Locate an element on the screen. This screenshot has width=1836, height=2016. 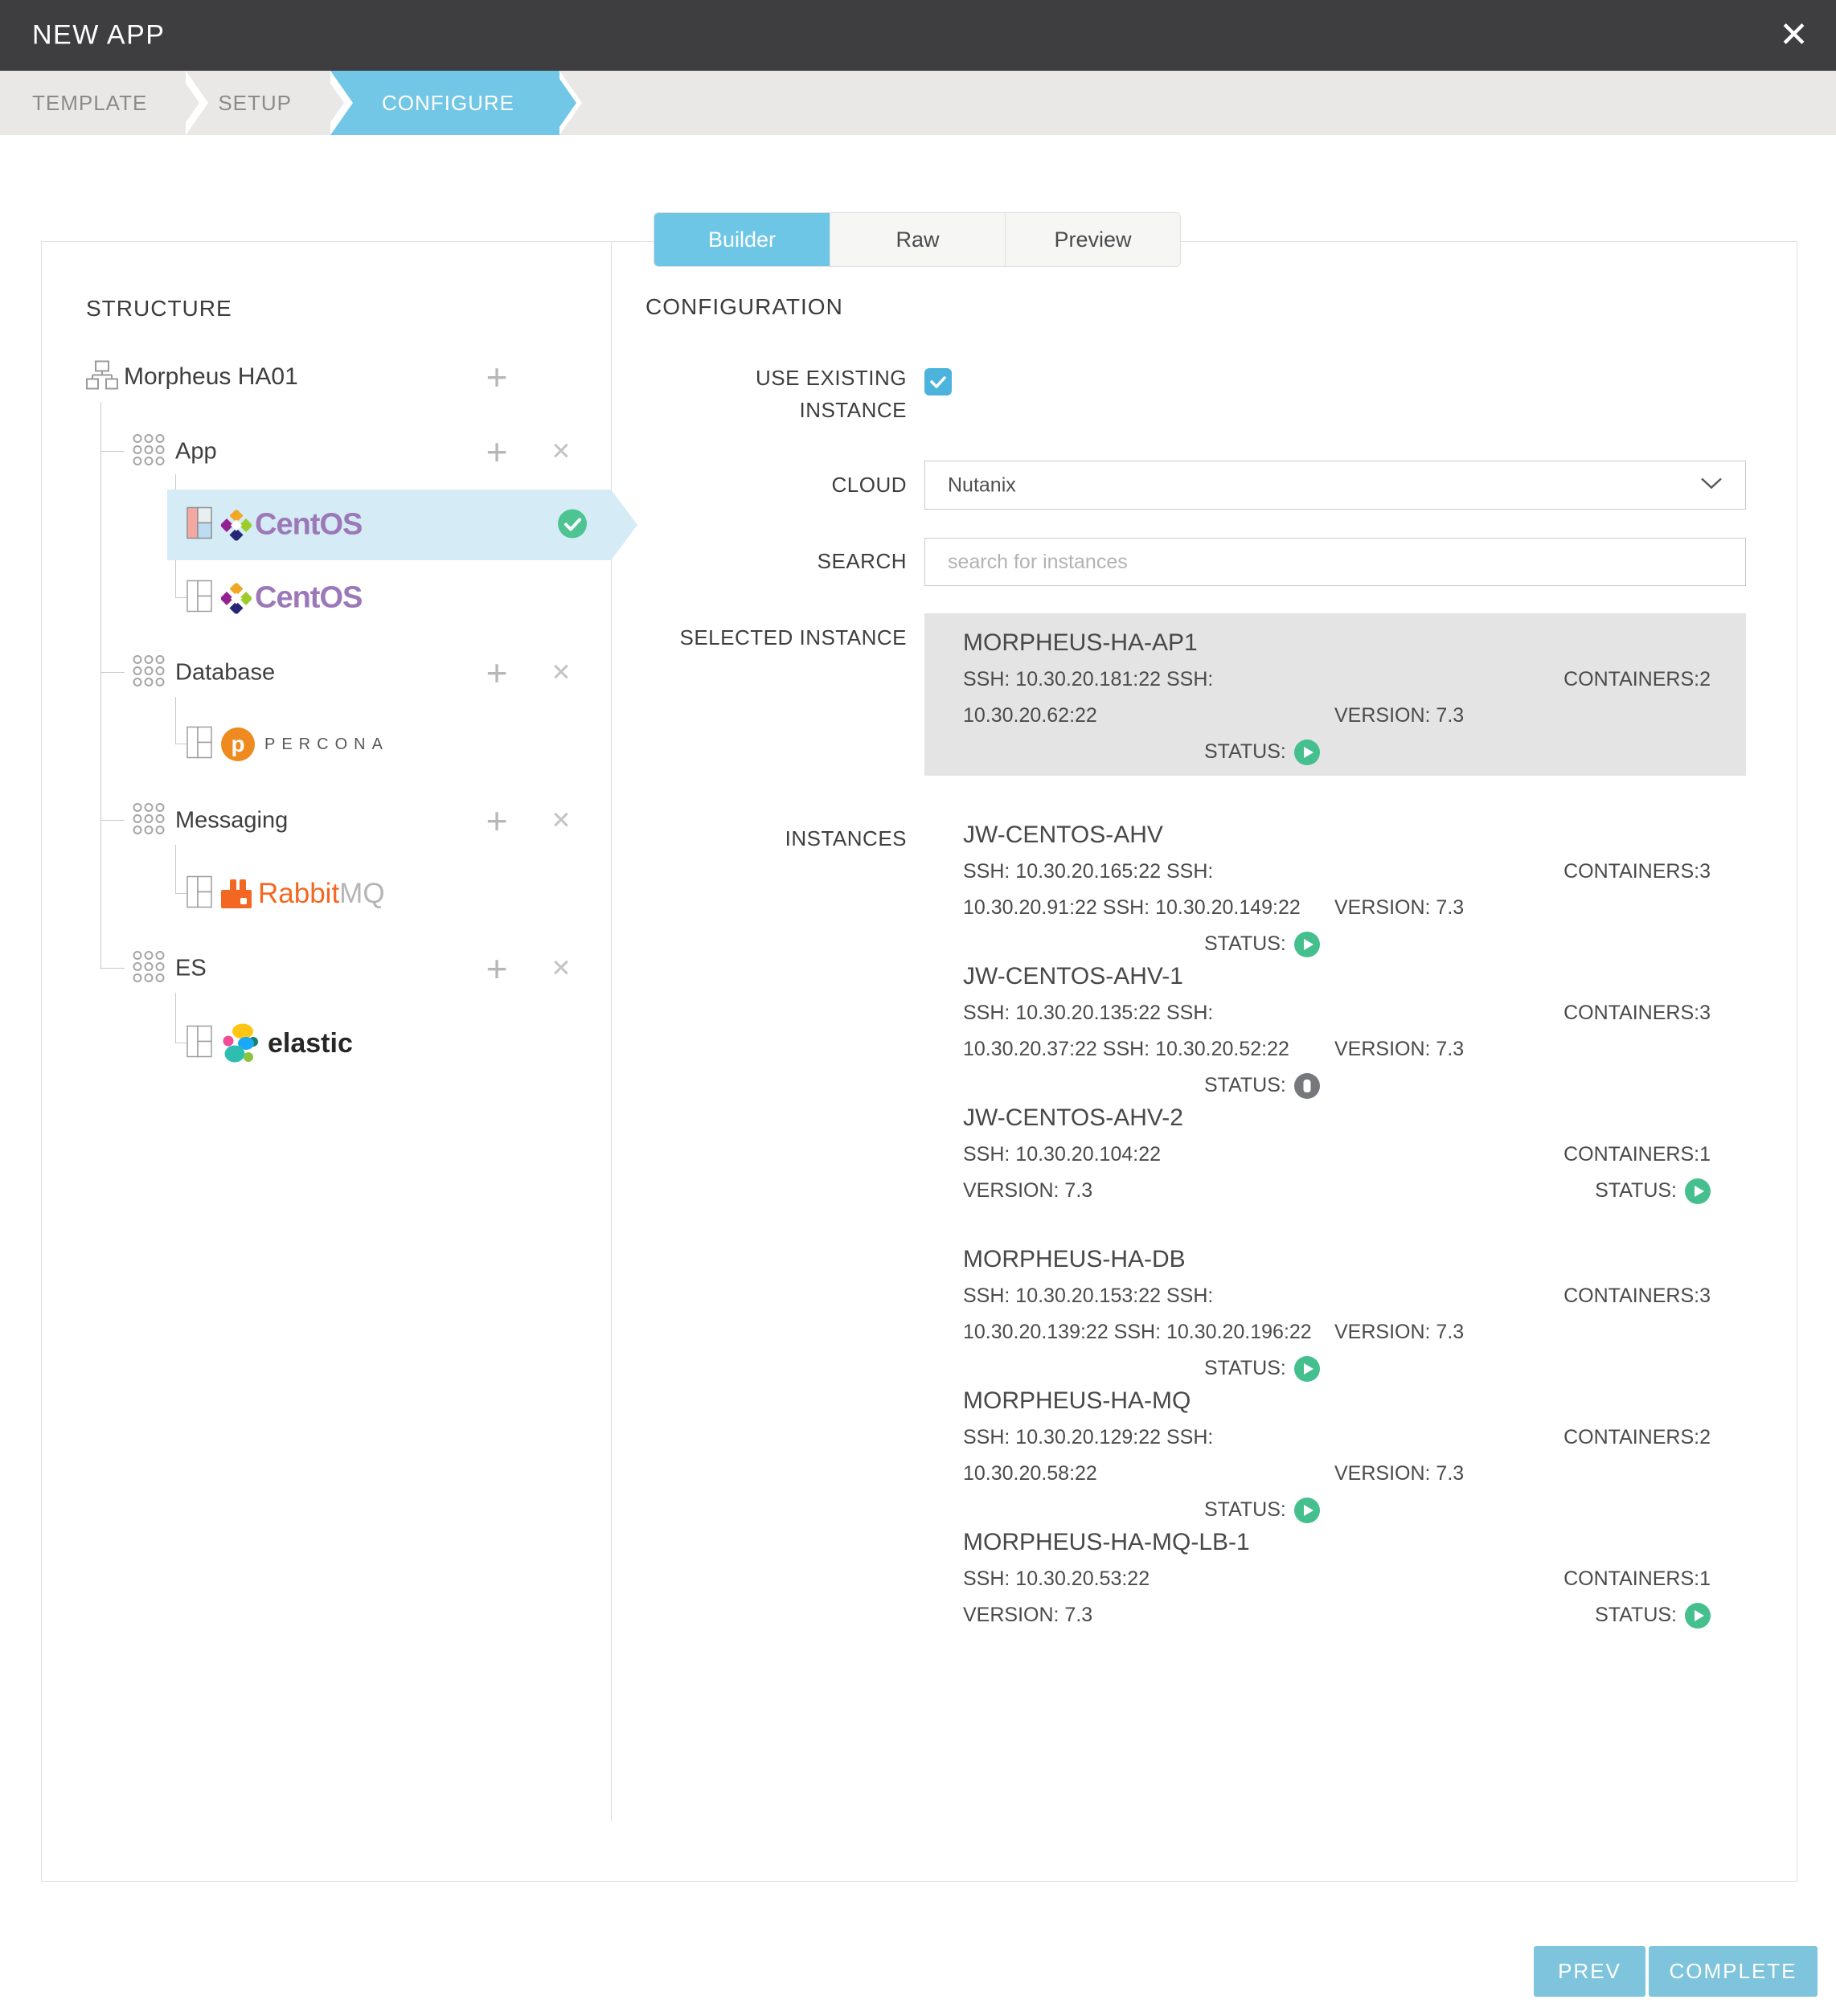
centos-logo: CentOS is located at coordinates (292, 525).